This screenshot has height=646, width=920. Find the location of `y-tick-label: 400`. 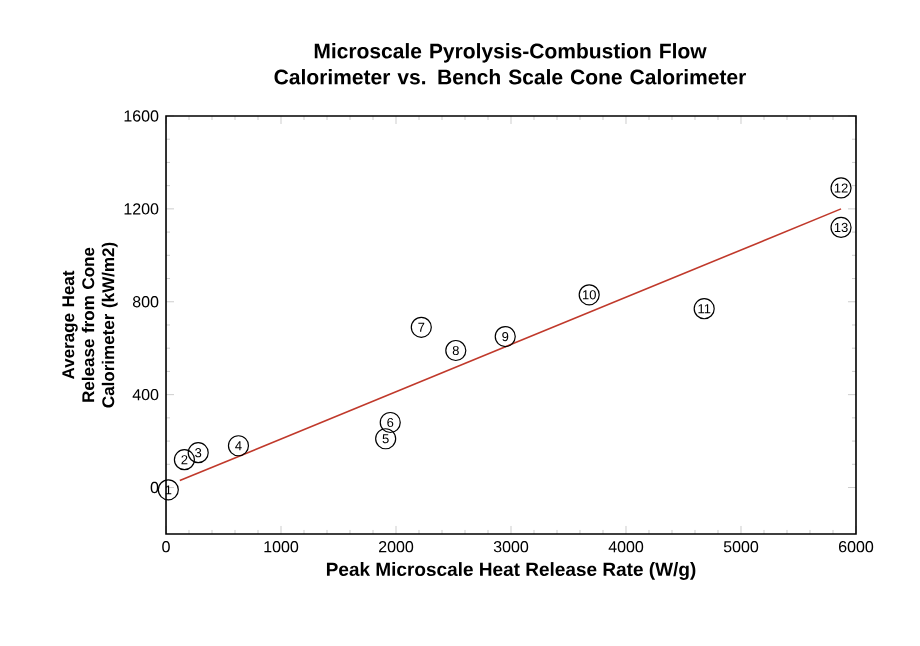

y-tick-label: 400 is located at coordinates (145, 394).